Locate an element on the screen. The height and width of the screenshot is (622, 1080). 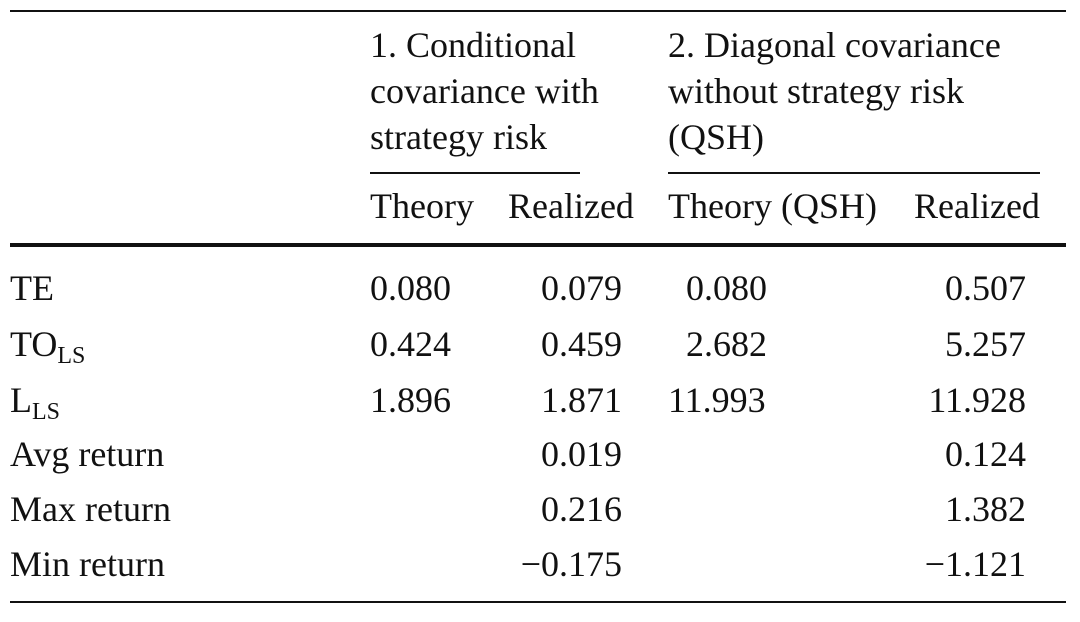
group-header-2-line: without strategy risk is located at coordinates (816, 91).